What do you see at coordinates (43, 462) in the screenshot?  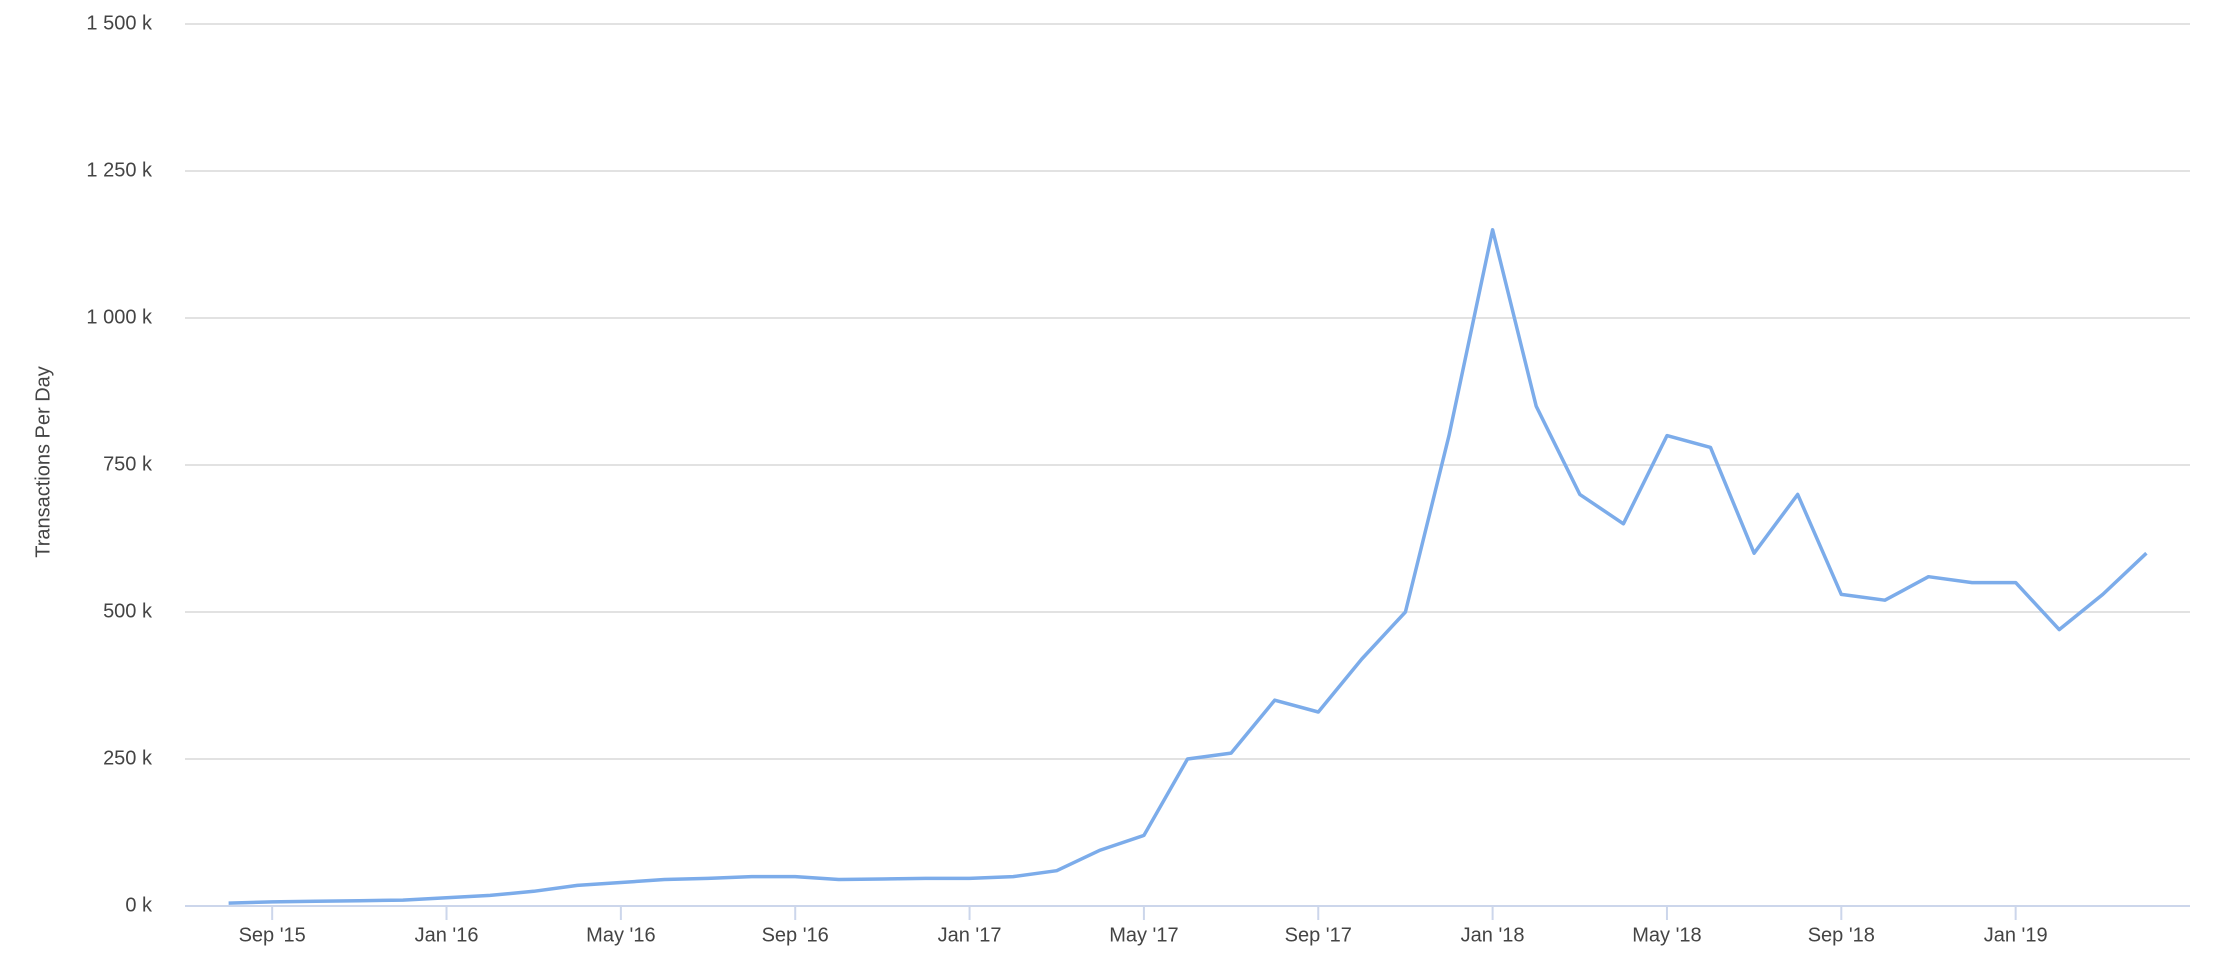 I see `y-axis-title: Transactions Per Day` at bounding box center [43, 462].